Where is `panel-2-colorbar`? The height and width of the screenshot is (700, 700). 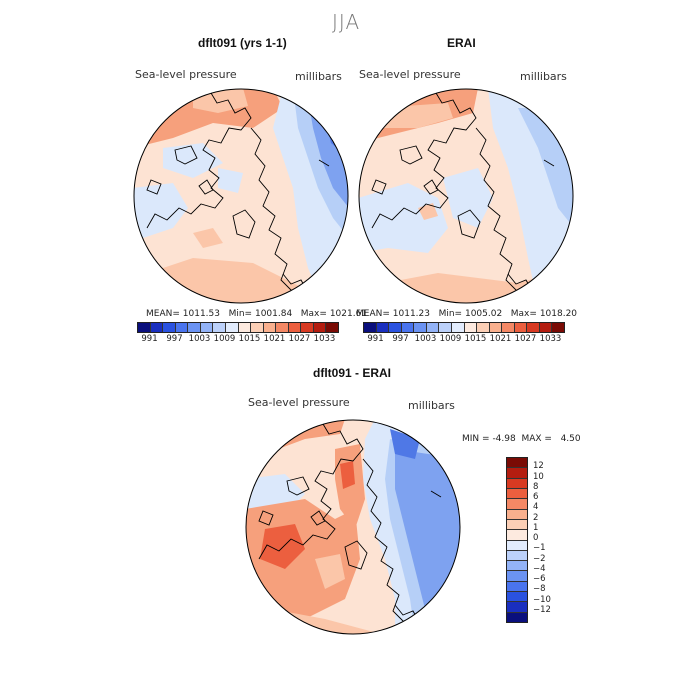 panel-2-colorbar is located at coordinates (464, 327).